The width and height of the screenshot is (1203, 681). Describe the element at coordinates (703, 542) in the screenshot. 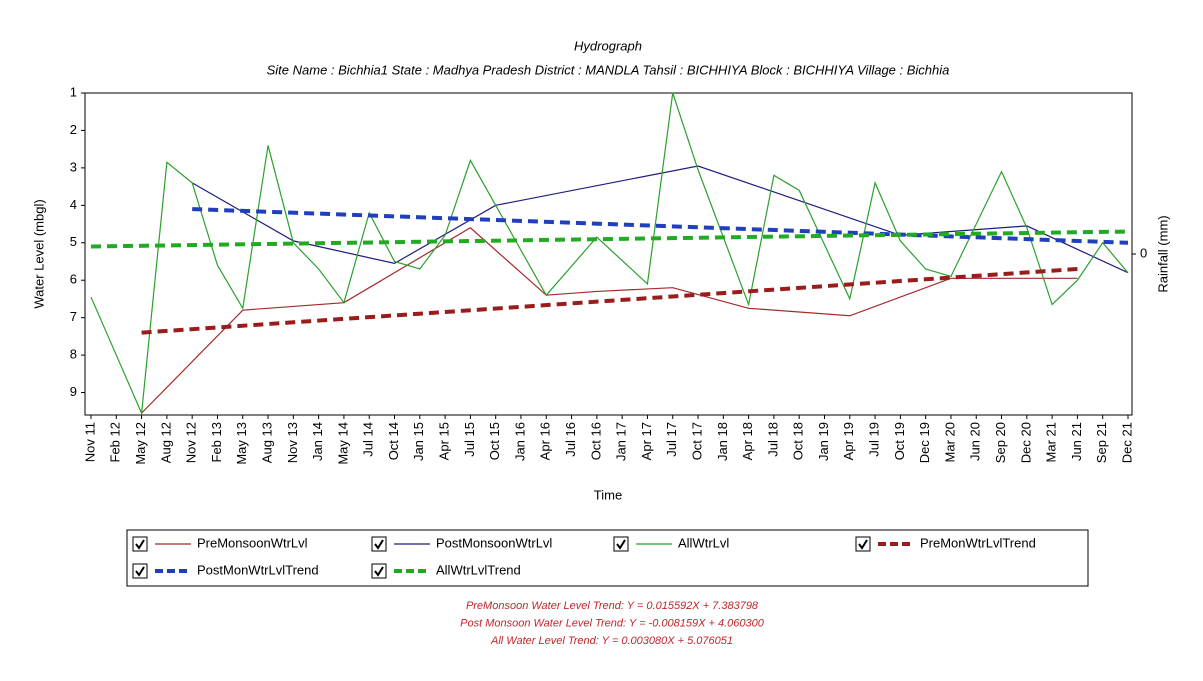

I see `legend-label: AllWtrLvl` at that location.